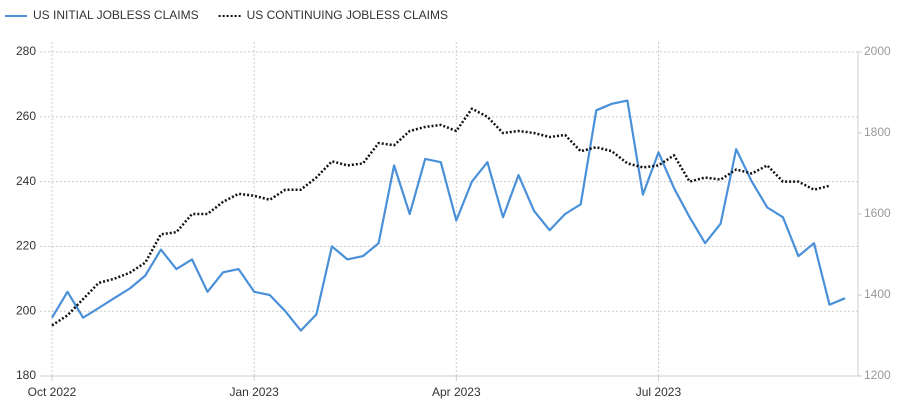 The height and width of the screenshot is (403, 900). I want to click on y2-tick-label: 1800, so click(877, 132).